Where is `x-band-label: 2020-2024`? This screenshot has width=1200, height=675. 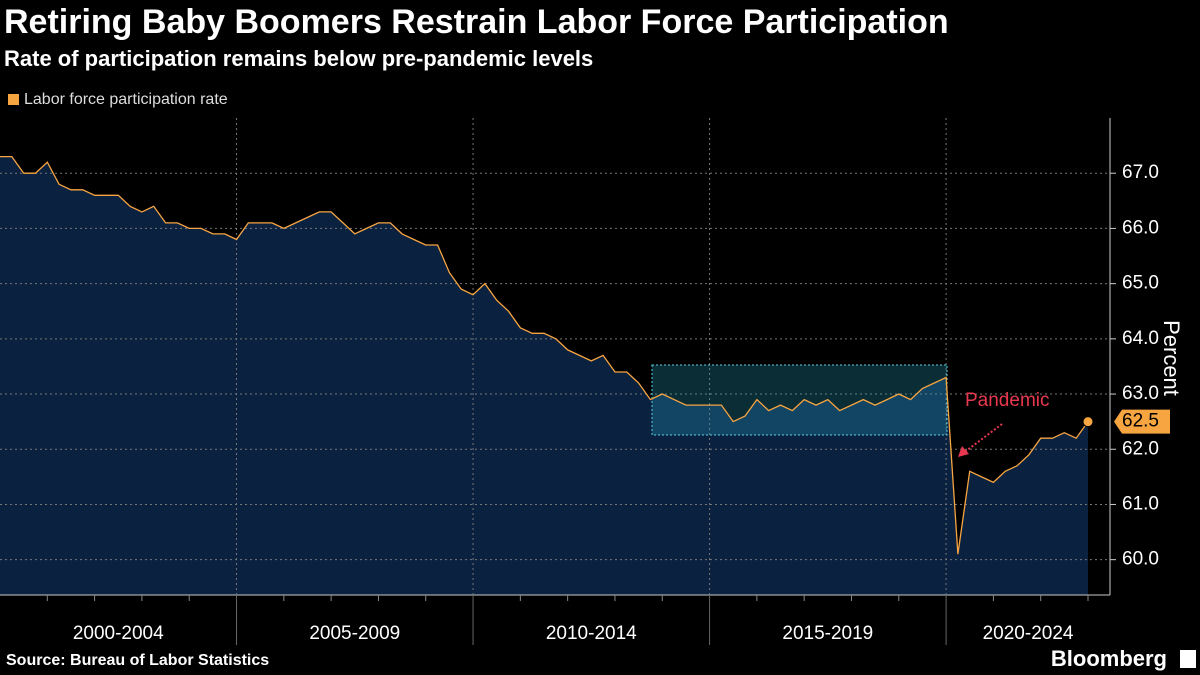
x-band-label: 2020-2024 is located at coordinates (1028, 633).